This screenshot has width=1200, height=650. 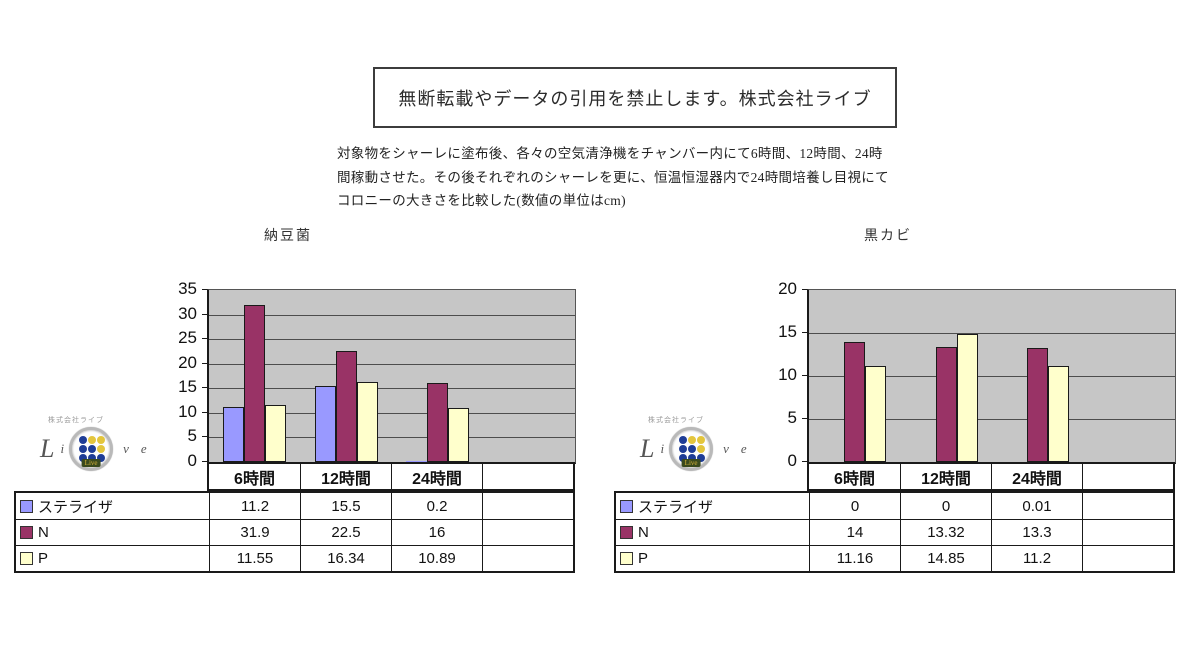 What do you see at coordinates (436, 558) in the screenshot?
I see `table-value-cell: 10.89` at bounding box center [436, 558].